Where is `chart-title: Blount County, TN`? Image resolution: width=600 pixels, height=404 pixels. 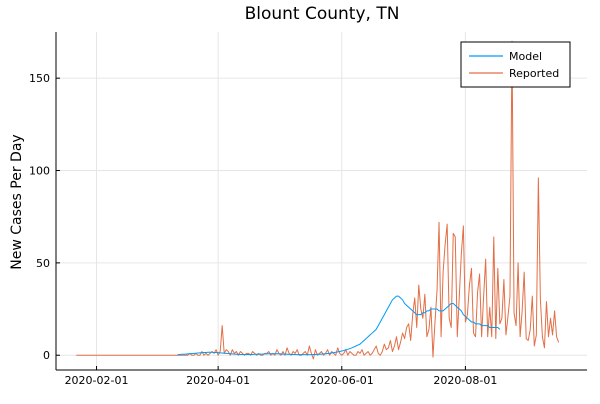
chart-title: Blount County, TN is located at coordinates (322, 14).